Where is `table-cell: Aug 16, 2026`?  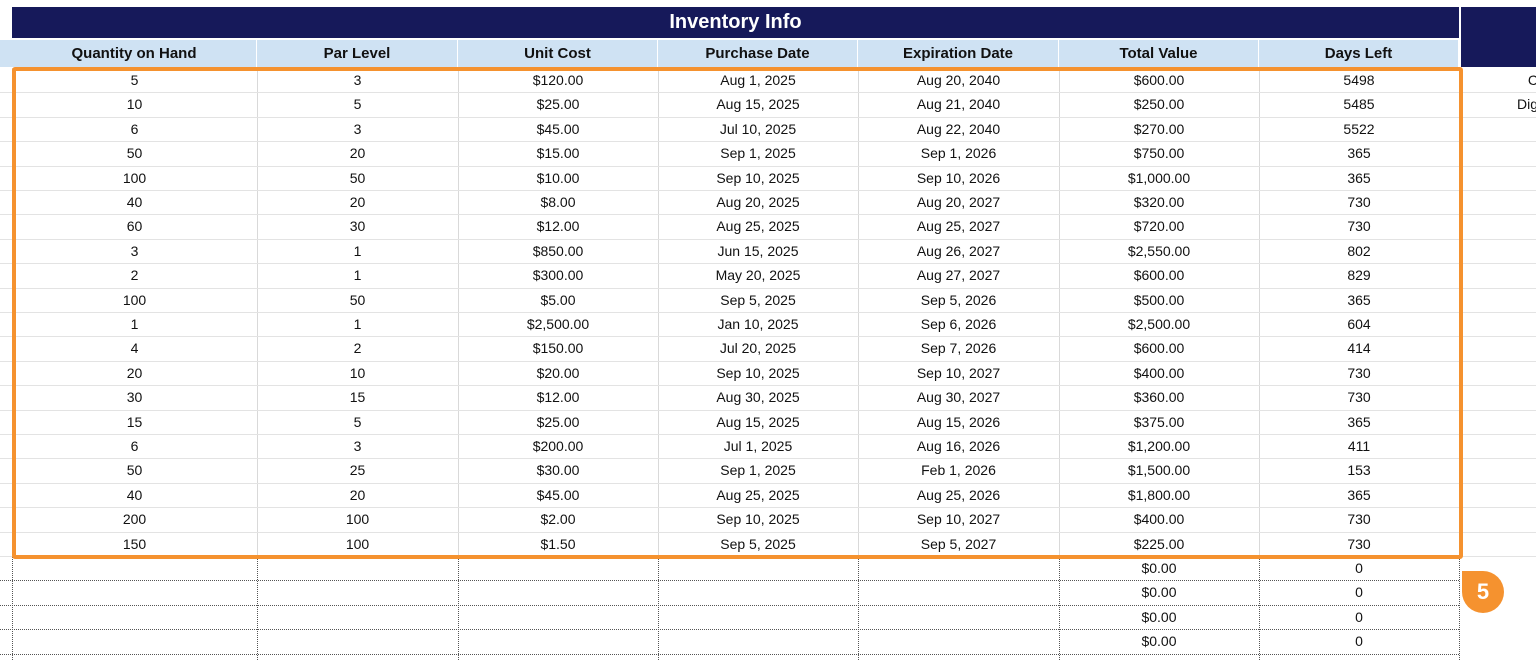 table-cell: Aug 16, 2026 is located at coordinates (958, 446).